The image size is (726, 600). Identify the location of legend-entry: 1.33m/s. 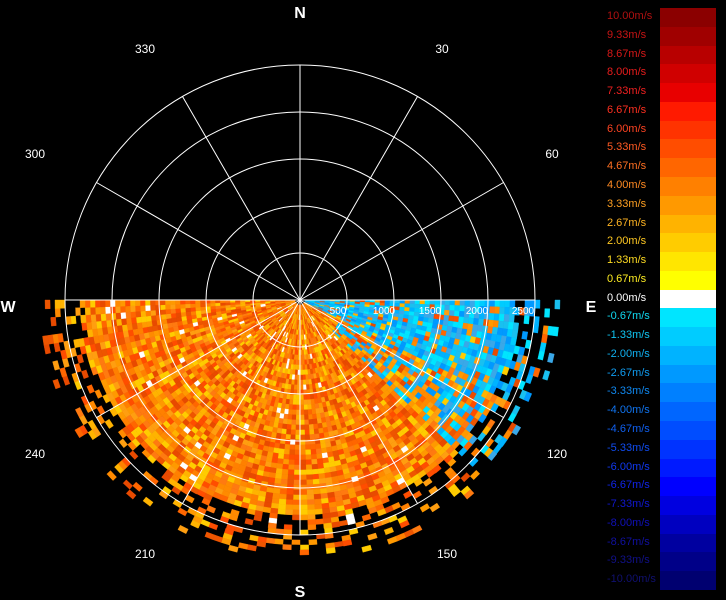
(660, 261).